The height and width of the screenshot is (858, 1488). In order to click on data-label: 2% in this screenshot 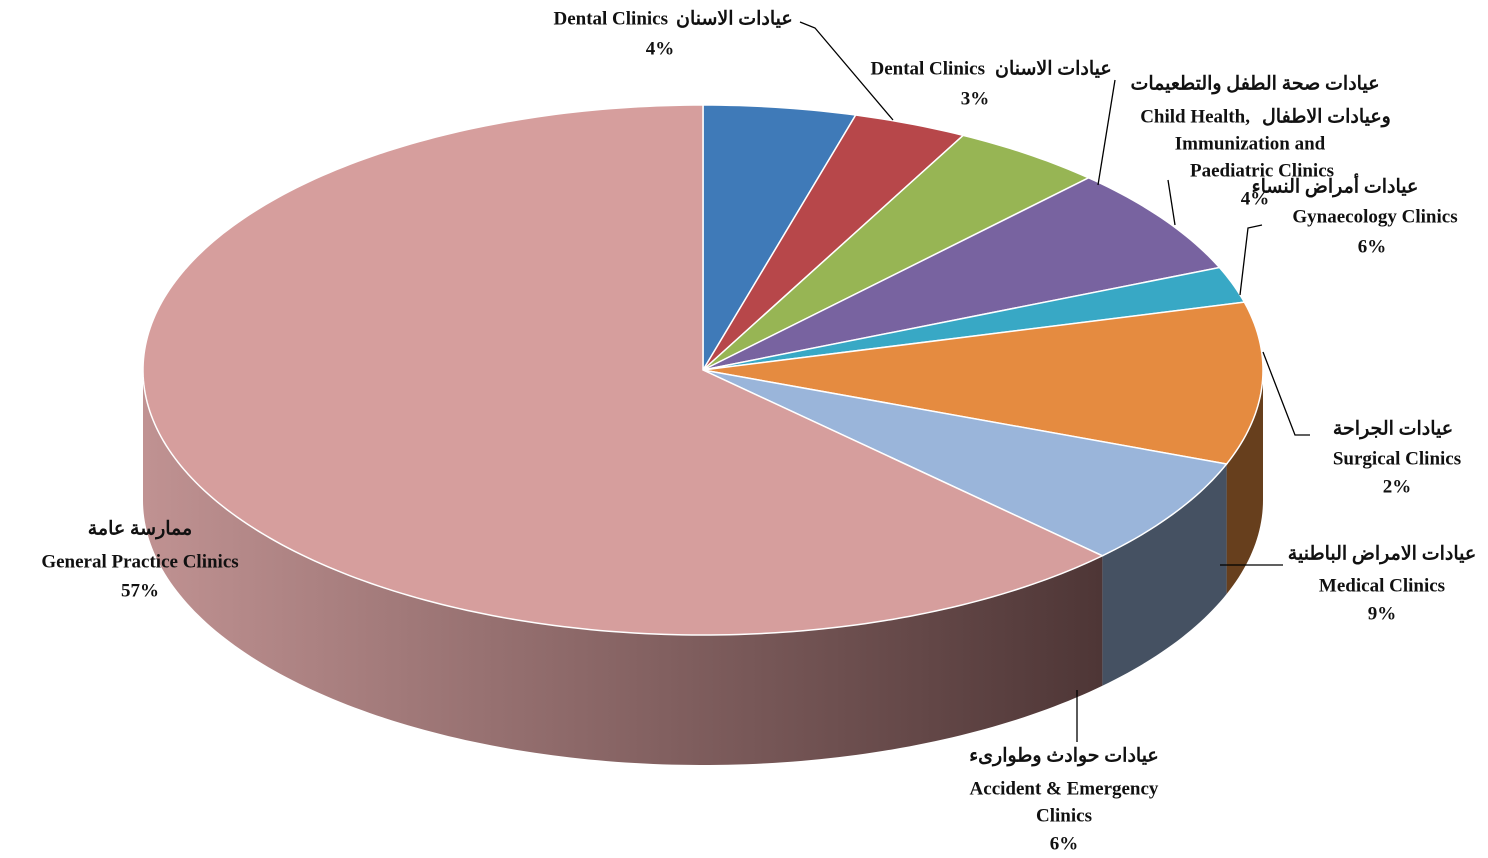, I will do `click(1397, 486)`.